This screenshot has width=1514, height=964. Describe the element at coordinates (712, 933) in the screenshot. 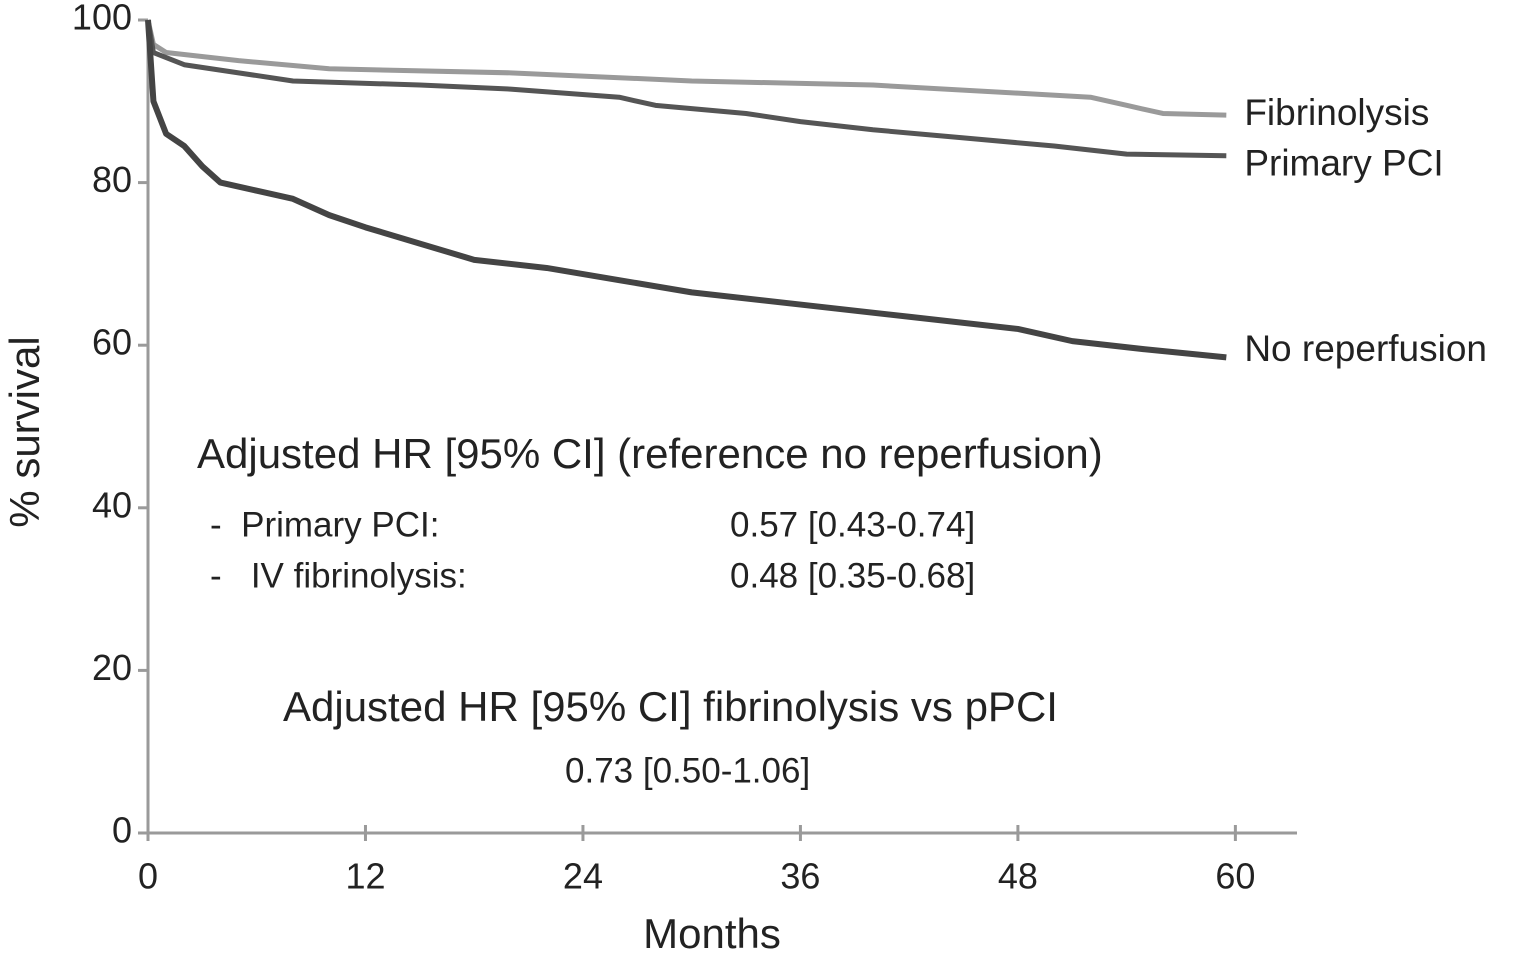

I see `x-axis-title: Months` at that location.